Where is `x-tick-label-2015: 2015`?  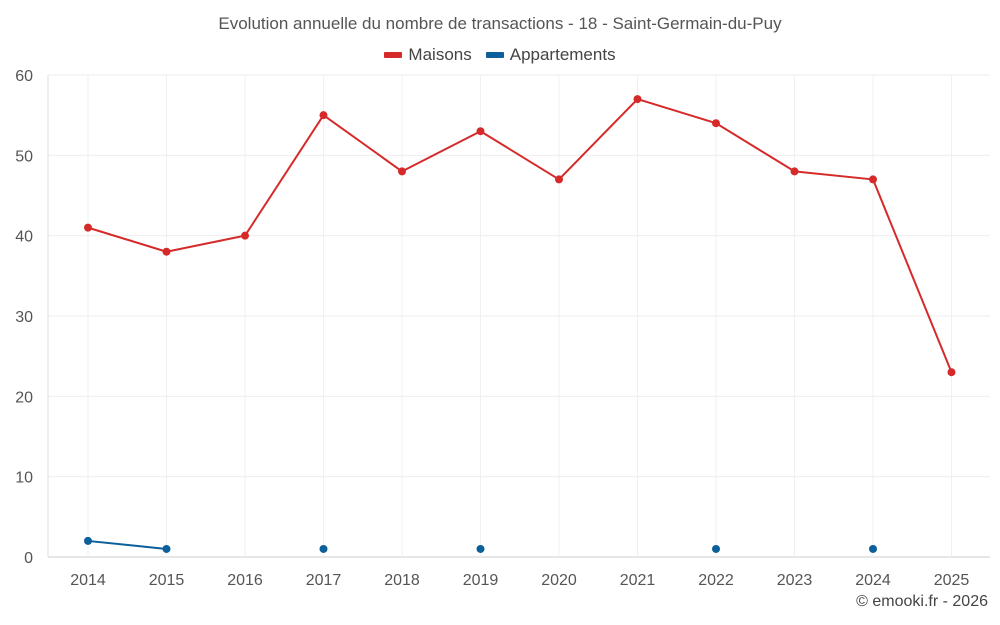 x-tick-label-2015: 2015 is located at coordinates (167, 580).